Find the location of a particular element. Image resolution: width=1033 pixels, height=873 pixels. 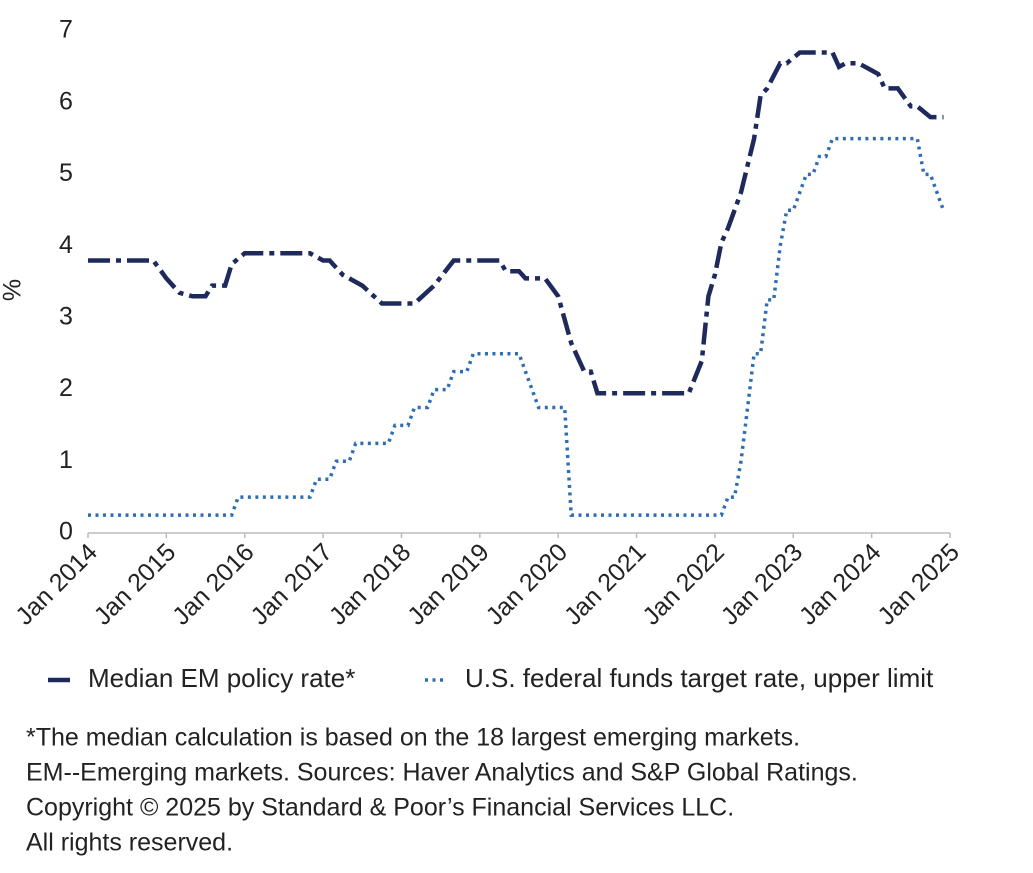

x-tick-label: Jan 2018 is located at coordinates (370, 584).